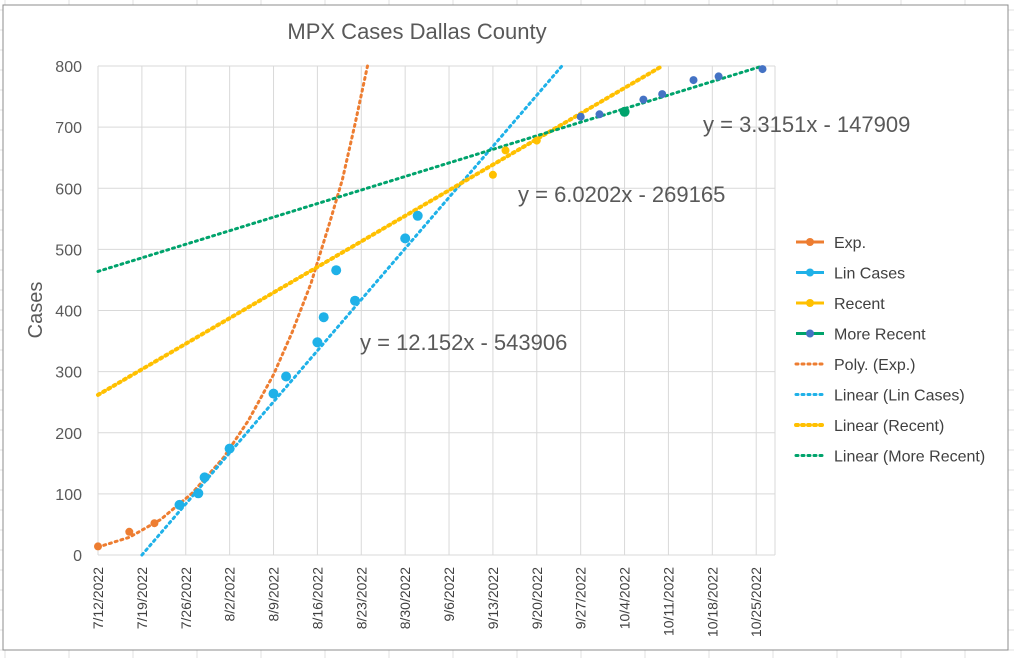 The image size is (1014, 663). What do you see at coordinates (831, 243) in the screenshot?
I see `legend-entry: Exp.` at bounding box center [831, 243].